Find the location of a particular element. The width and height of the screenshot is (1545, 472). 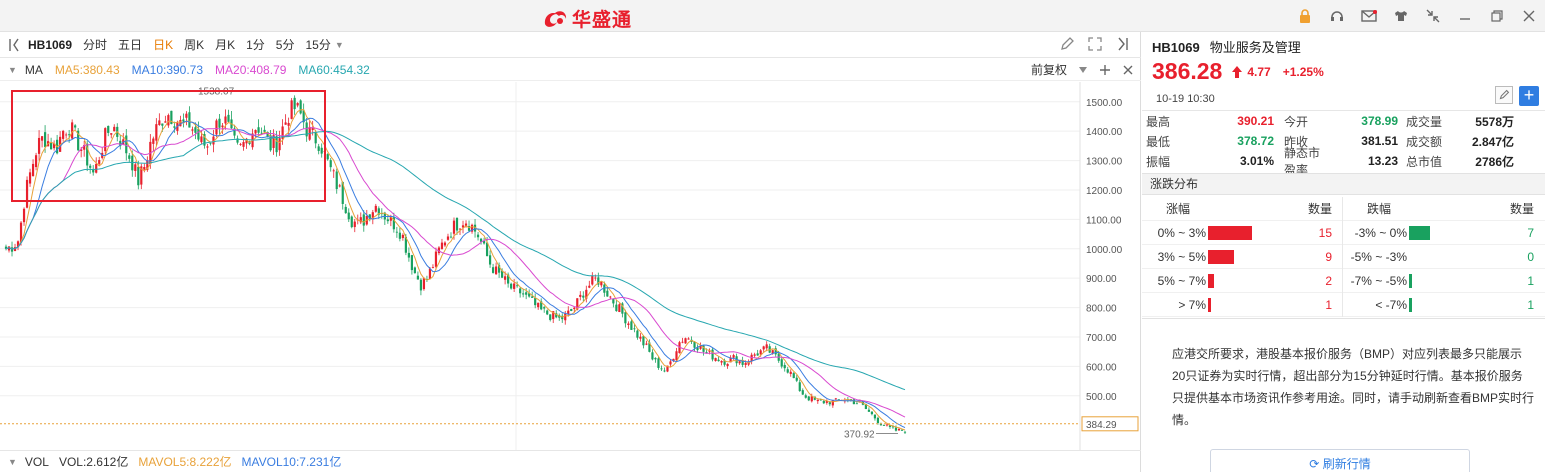

tab-daily-k: 日K is located at coordinates (163, 45).